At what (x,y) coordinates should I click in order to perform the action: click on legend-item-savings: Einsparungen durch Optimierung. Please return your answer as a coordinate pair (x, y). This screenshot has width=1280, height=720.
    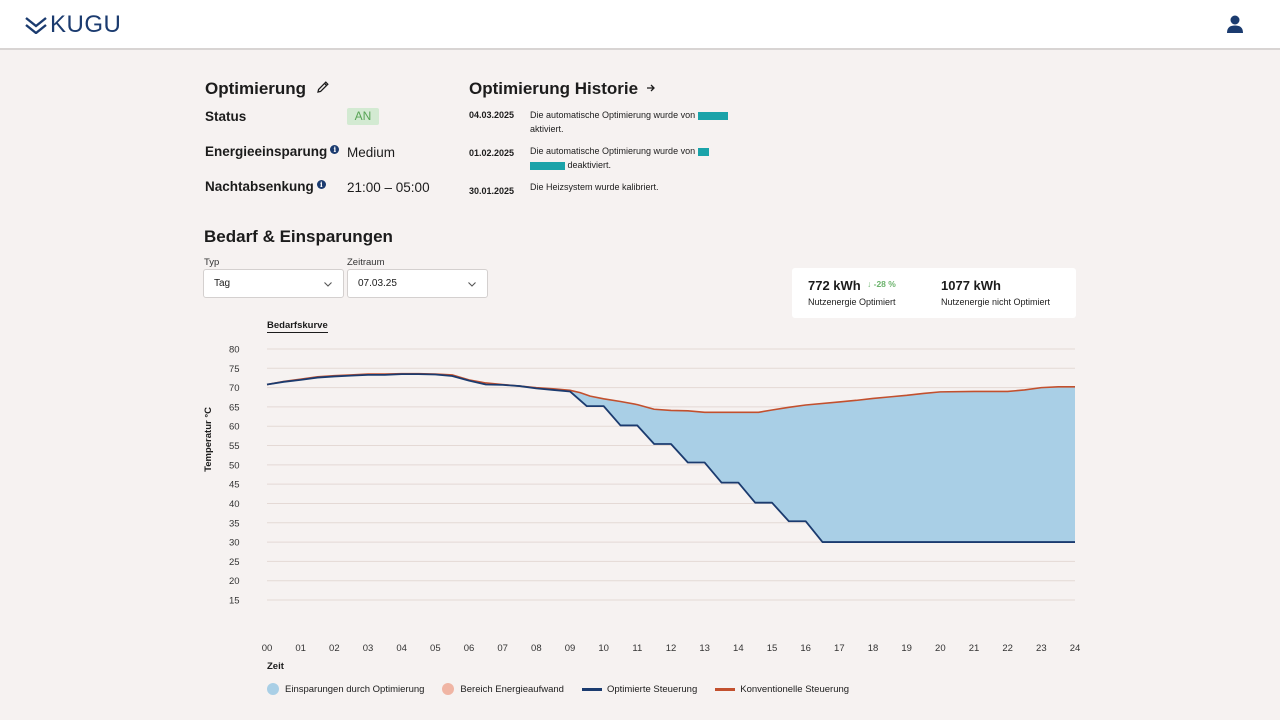
    Looking at the image, I should click on (345, 689).